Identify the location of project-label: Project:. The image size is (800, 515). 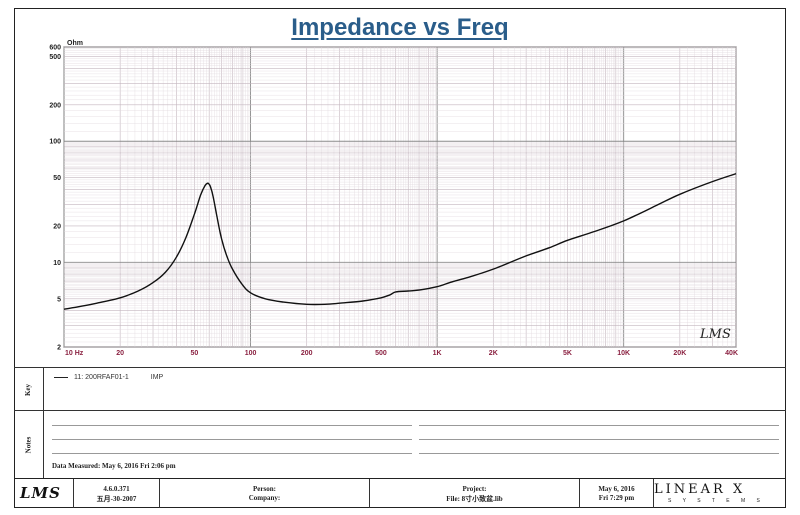
(474, 489).